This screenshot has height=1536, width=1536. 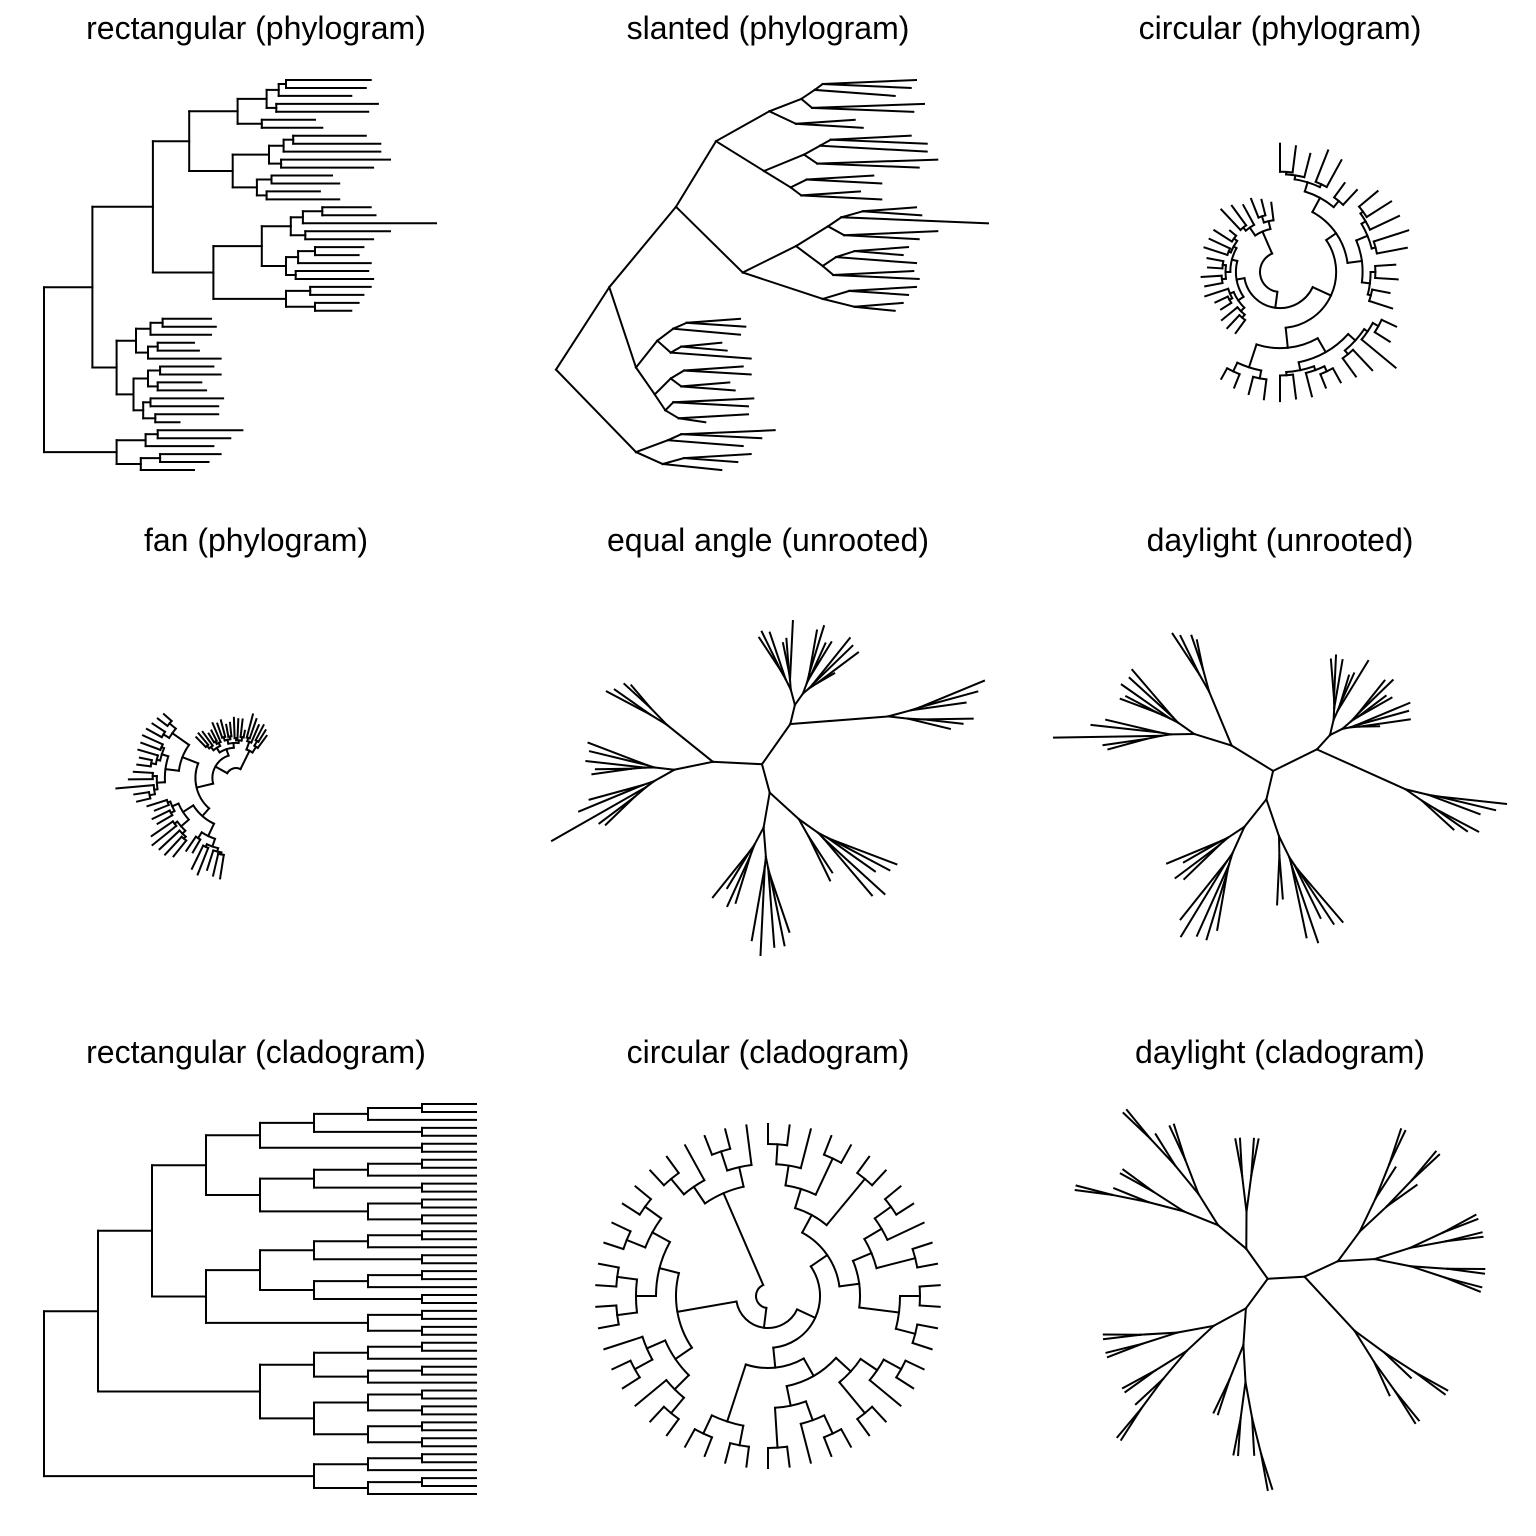 I want to click on panel-title: circular (phylogram), so click(x=1280, y=28).